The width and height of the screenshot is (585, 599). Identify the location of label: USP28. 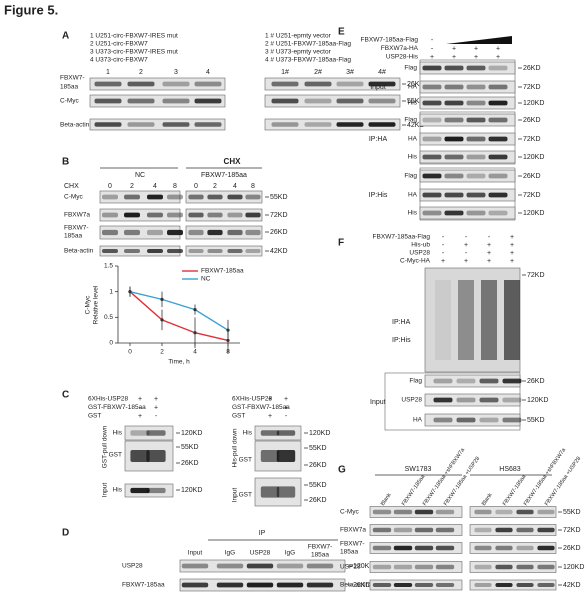
(419, 253).